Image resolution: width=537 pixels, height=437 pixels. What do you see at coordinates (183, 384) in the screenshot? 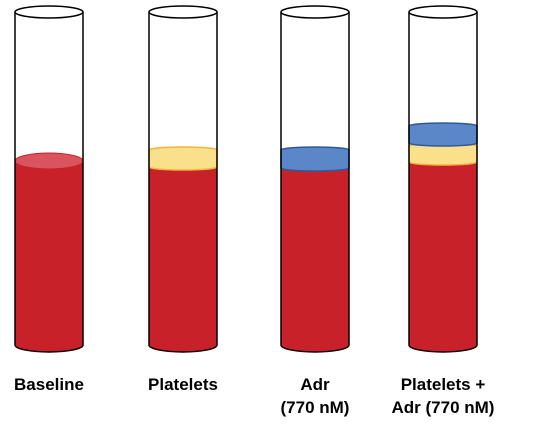
I see `label-platelets: Platelets` at bounding box center [183, 384].